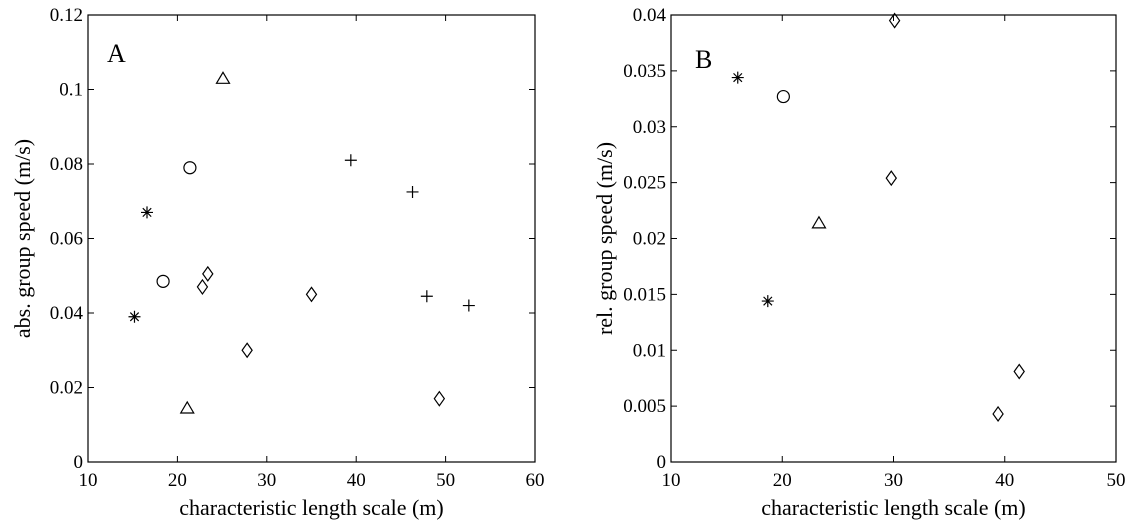 The height and width of the screenshot is (529, 1136). What do you see at coordinates (22, 238) in the screenshot?
I see `y-axis-label: abs. group speed (m/s)` at bounding box center [22, 238].